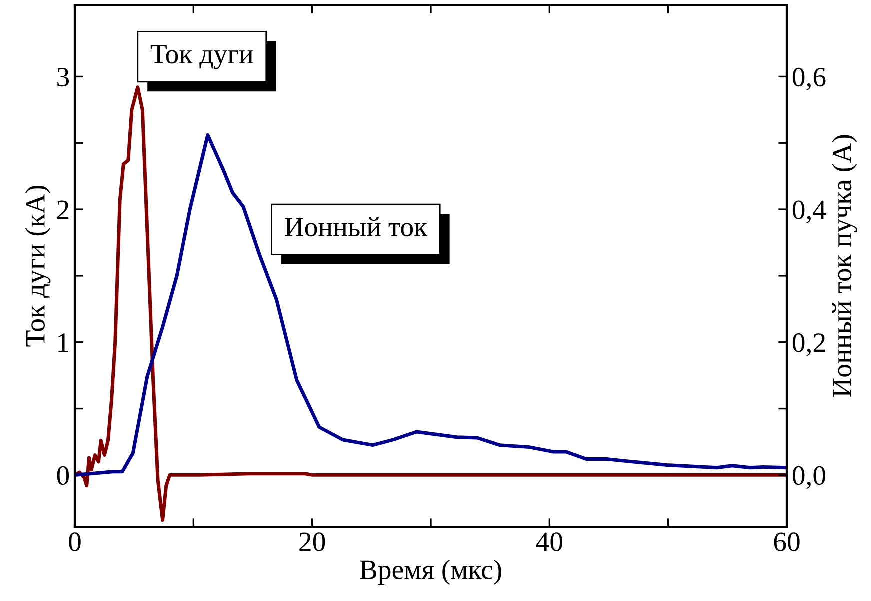 Image resolution: width=871 pixels, height=601 pixels. What do you see at coordinates (313, 542) in the screenshot?
I see `x-tick-label: 20` at bounding box center [313, 542].